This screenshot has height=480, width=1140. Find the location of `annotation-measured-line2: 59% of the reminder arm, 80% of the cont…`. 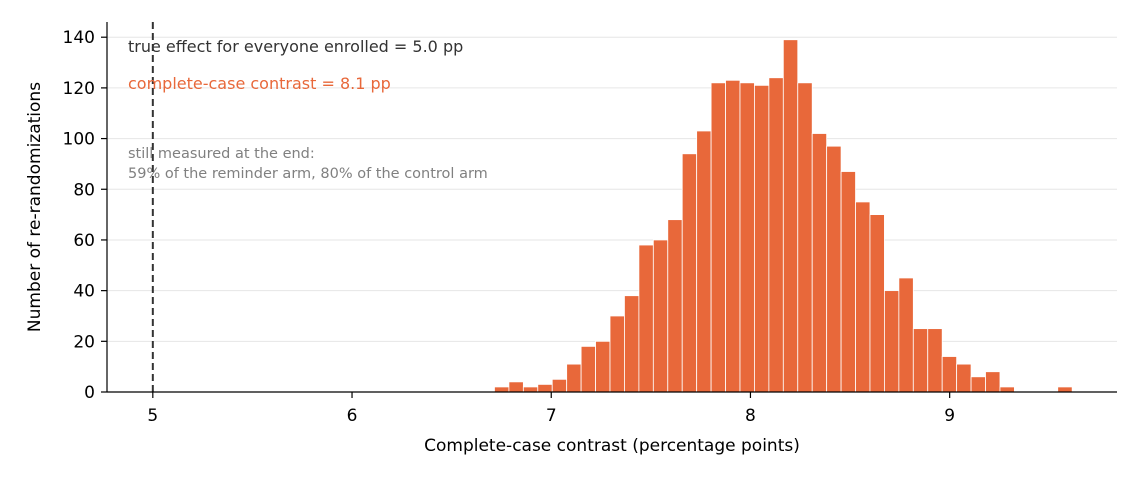

annotation-measured-line2: 59% of the reminder arm, 80% of the cont… is located at coordinates (308, 174).